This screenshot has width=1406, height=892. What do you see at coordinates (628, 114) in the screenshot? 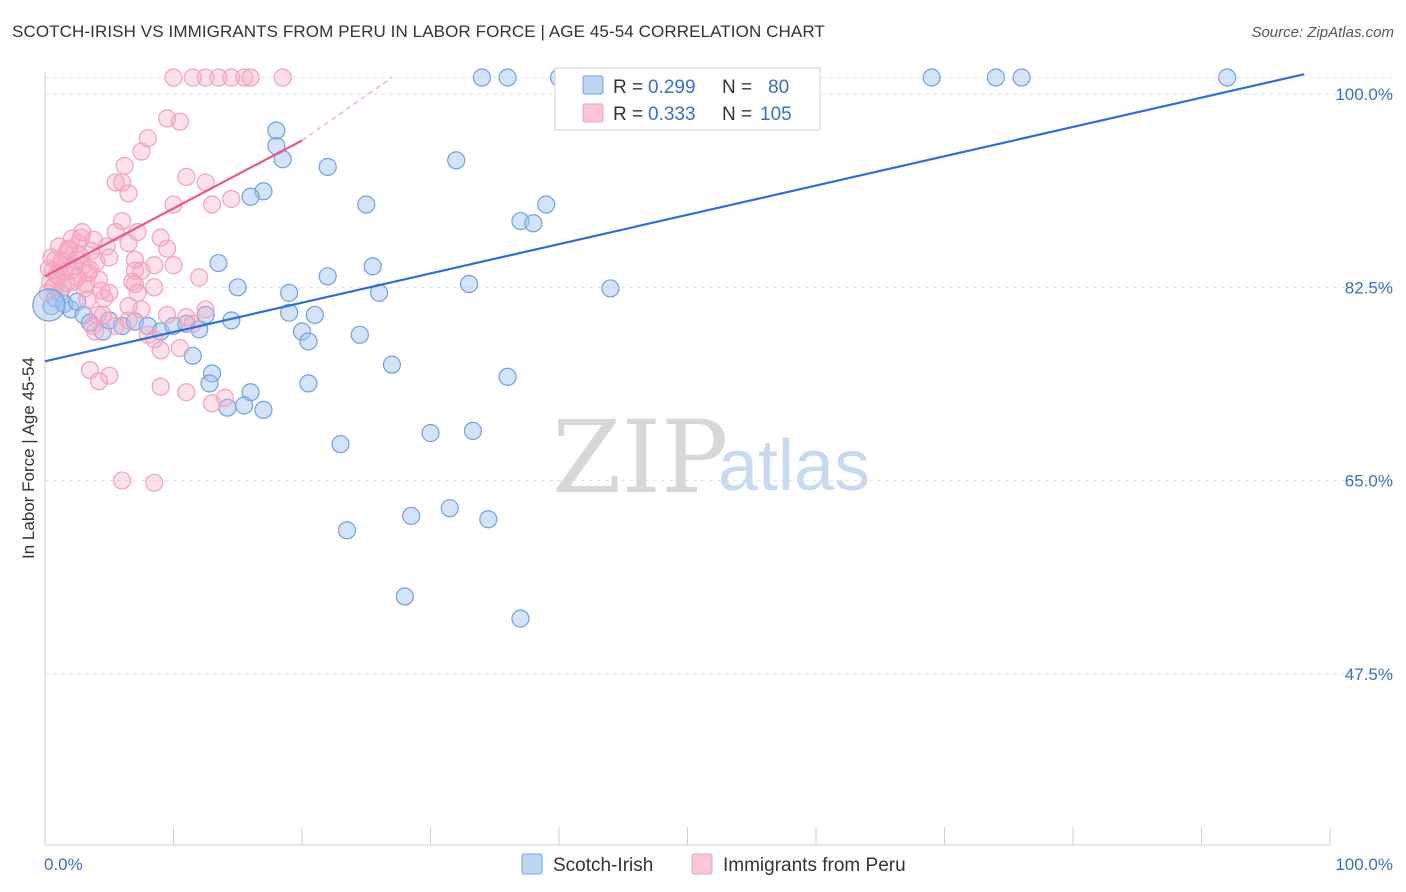
I see `legend-r-label-2: R =` at bounding box center [628, 114].